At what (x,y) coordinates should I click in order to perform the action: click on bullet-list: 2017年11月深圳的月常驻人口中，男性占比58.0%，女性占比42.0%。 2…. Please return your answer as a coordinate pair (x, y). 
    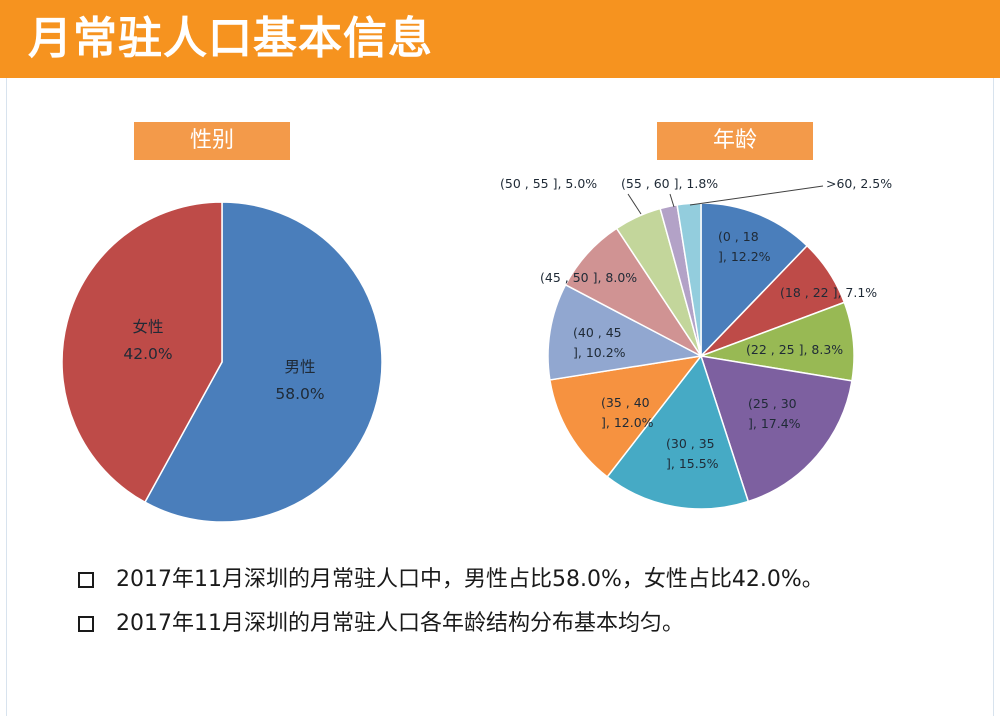
    Looking at the image, I should click on (526, 604).